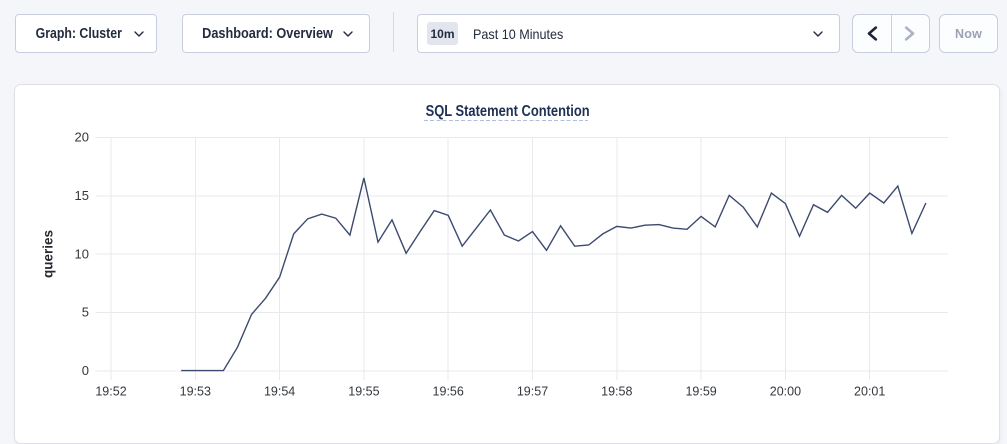  What do you see at coordinates (869, 392) in the screenshot?
I see `svg-text: 20:01` at bounding box center [869, 392].